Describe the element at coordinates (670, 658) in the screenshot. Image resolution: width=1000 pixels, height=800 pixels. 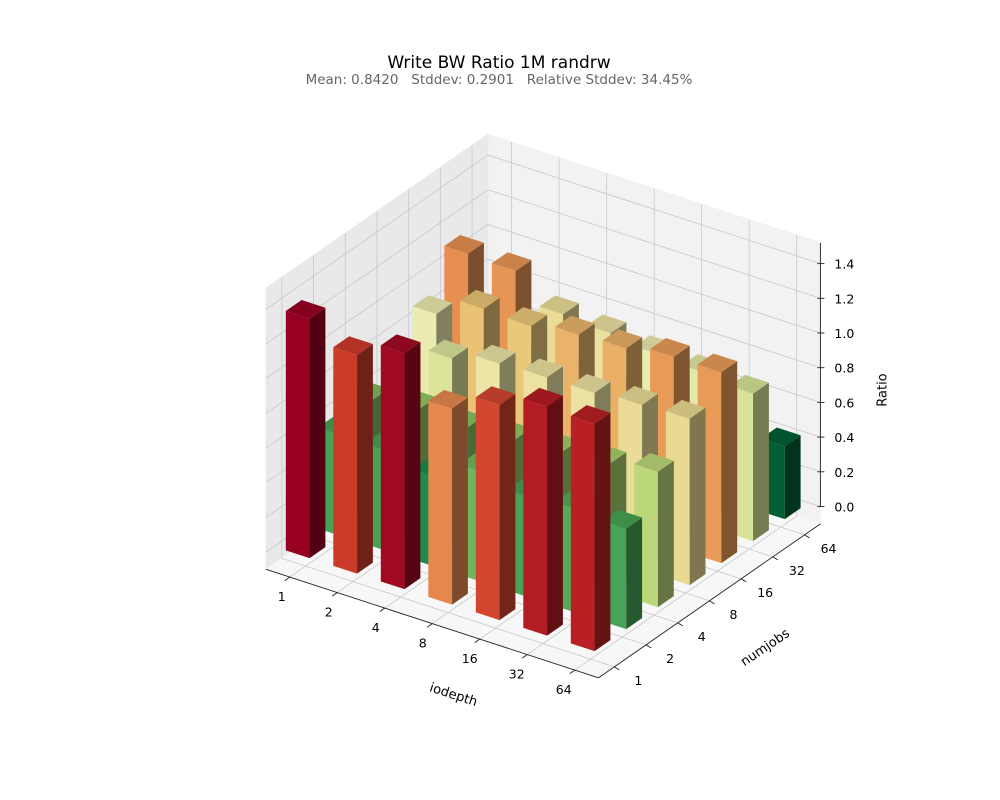
I see `y-tick-label: 2` at that location.